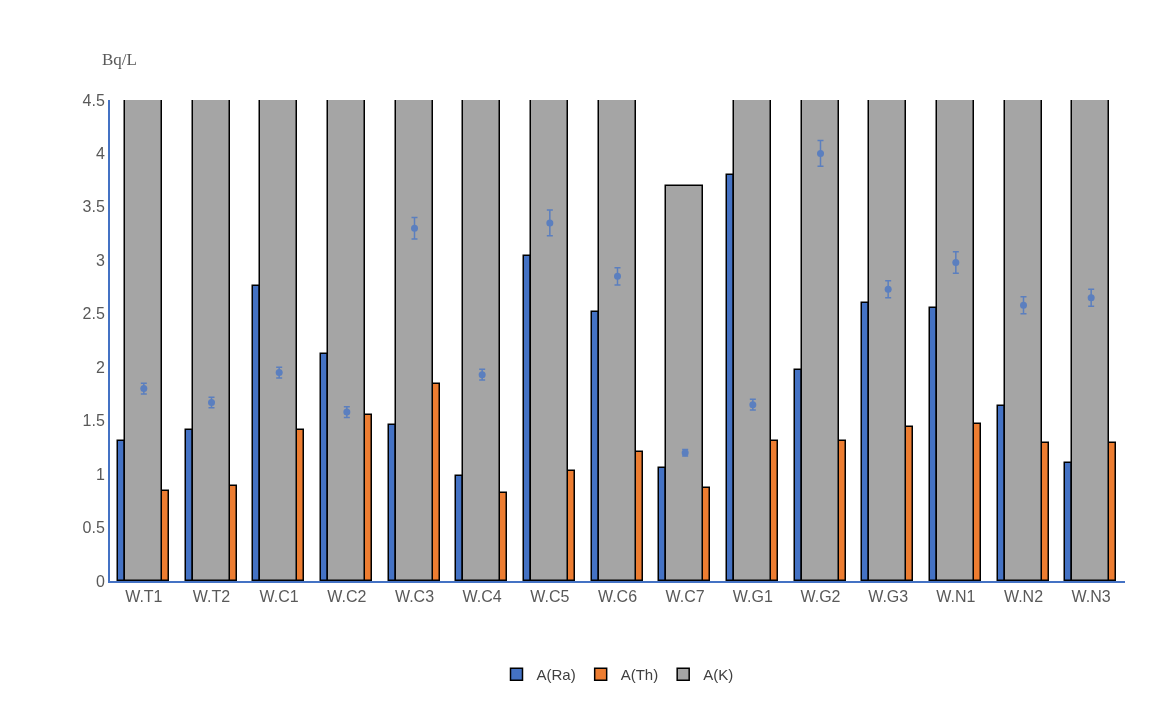  What do you see at coordinates (100, 260) in the screenshot?
I see `y-tick-label: 3` at bounding box center [100, 260].